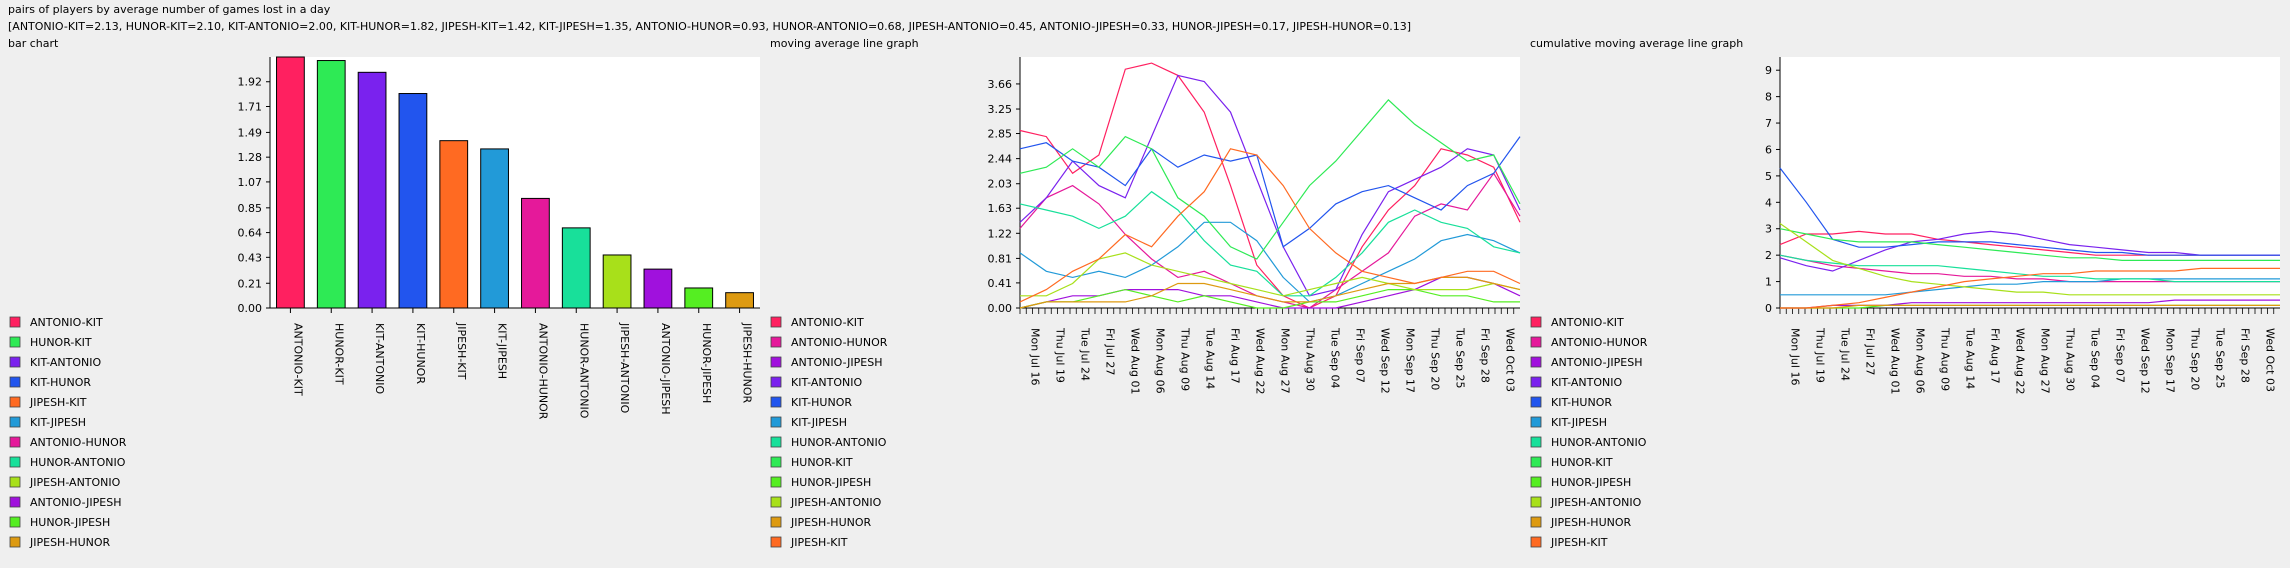 Image resolution: width=2290 pixels, height=568 pixels. What do you see at coordinates (826, 382) in the screenshot?
I see `ma-legend-label: KIT-ANTONIO` at bounding box center [826, 382].